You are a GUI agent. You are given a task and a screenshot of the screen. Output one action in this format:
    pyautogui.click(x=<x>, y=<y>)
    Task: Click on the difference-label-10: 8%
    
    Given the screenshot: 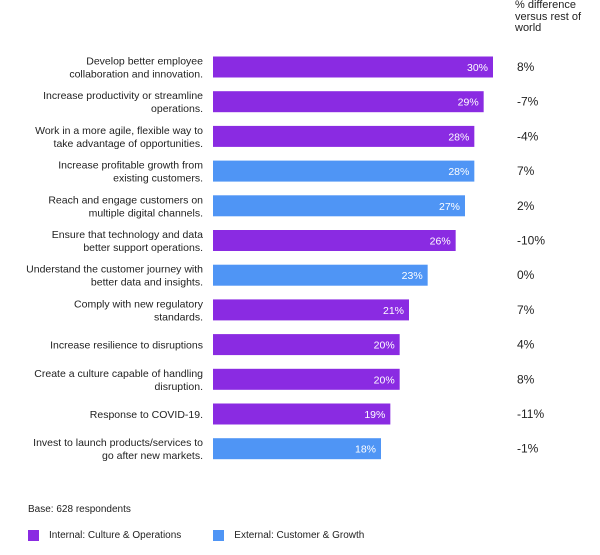 What is the action you would take?
    pyautogui.click(x=526, y=379)
    